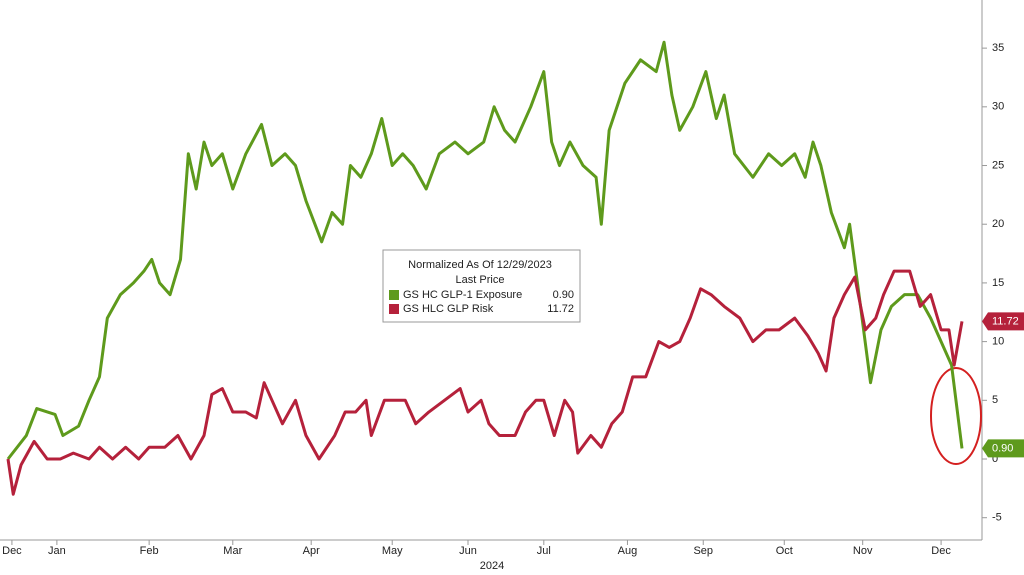 This screenshot has width=1024, height=575. Describe the element at coordinates (448, 309) in the screenshot. I see `legend-label: GS HLC GLP Risk` at that location.